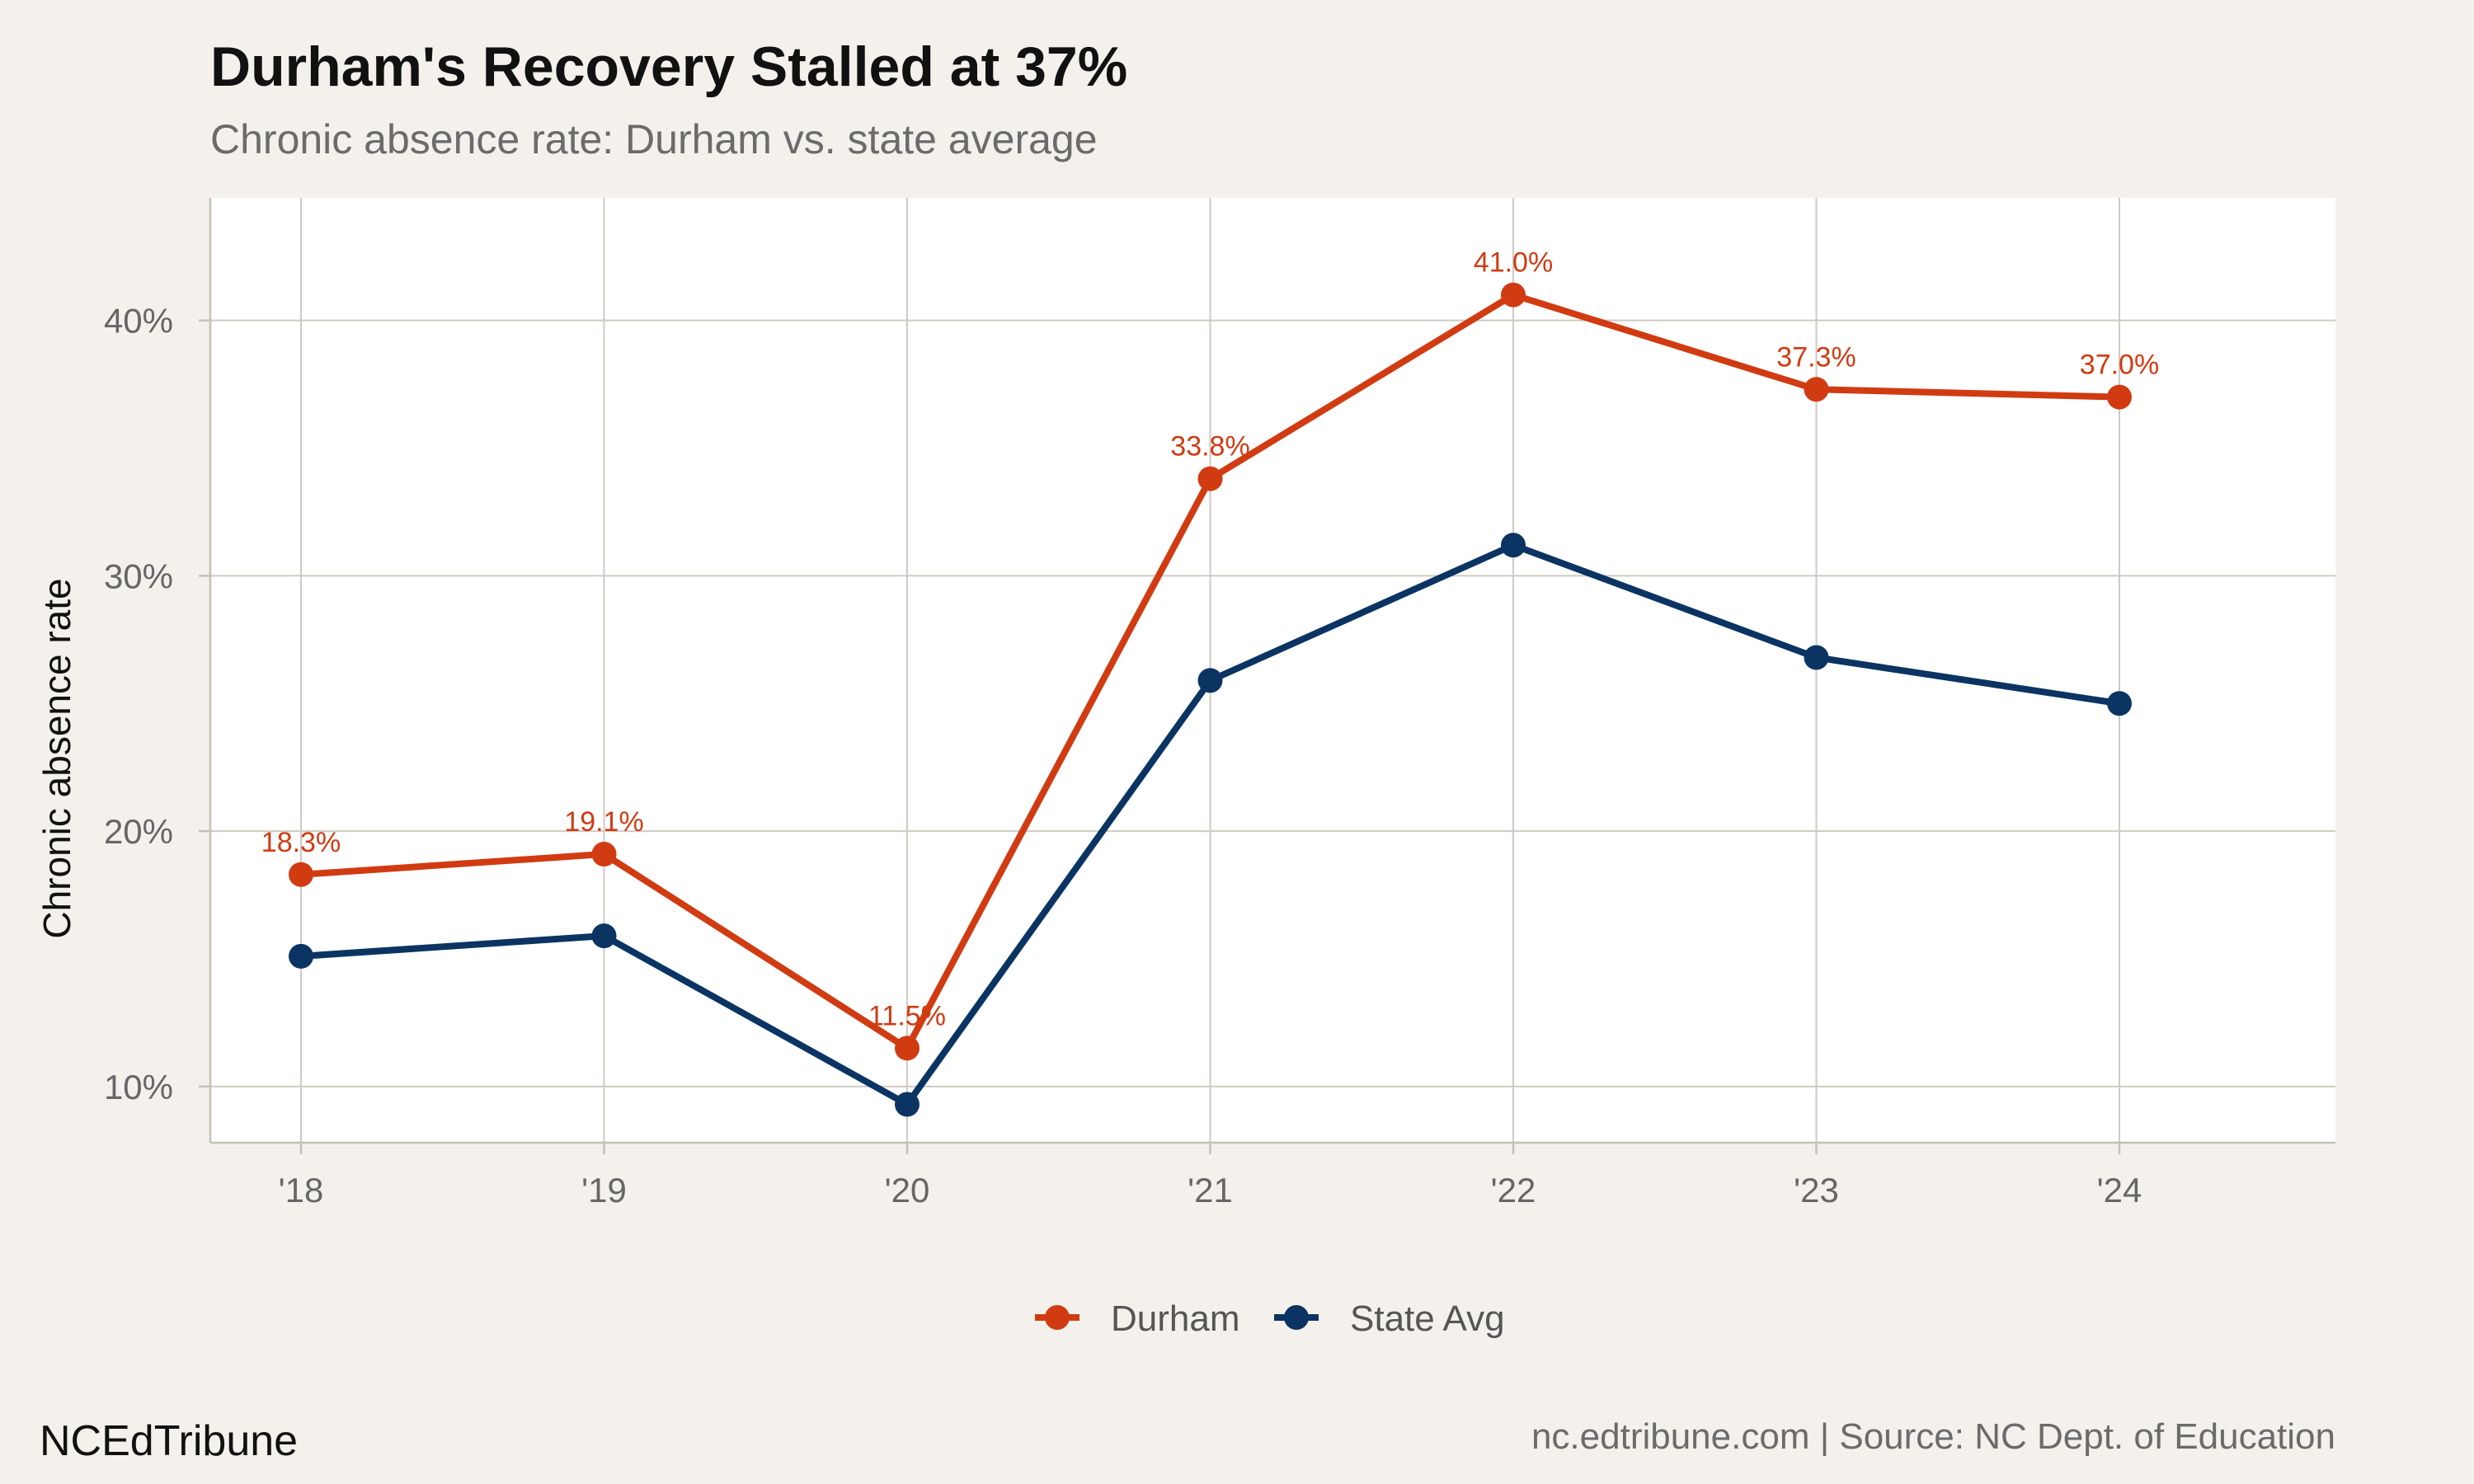 This screenshot has height=1484, width=2474. What do you see at coordinates (301, 842) in the screenshot?
I see `data-label-durham: 18.3%` at bounding box center [301, 842].